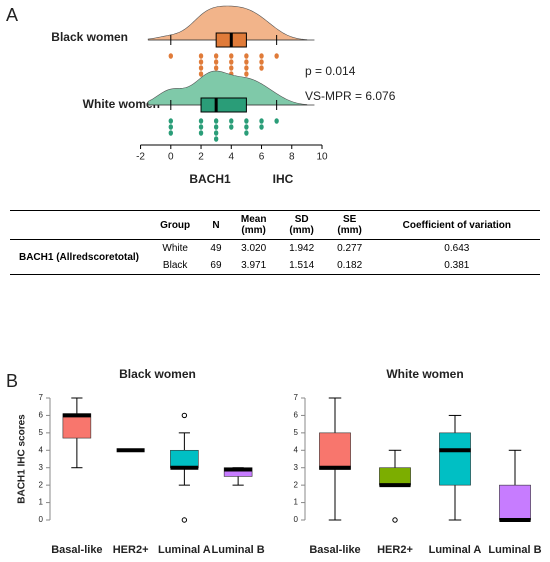 This screenshot has height=562, width=550. Describe the element at coordinates (253, 266) in the screenshot. I see `cell: 3.971` at that location.